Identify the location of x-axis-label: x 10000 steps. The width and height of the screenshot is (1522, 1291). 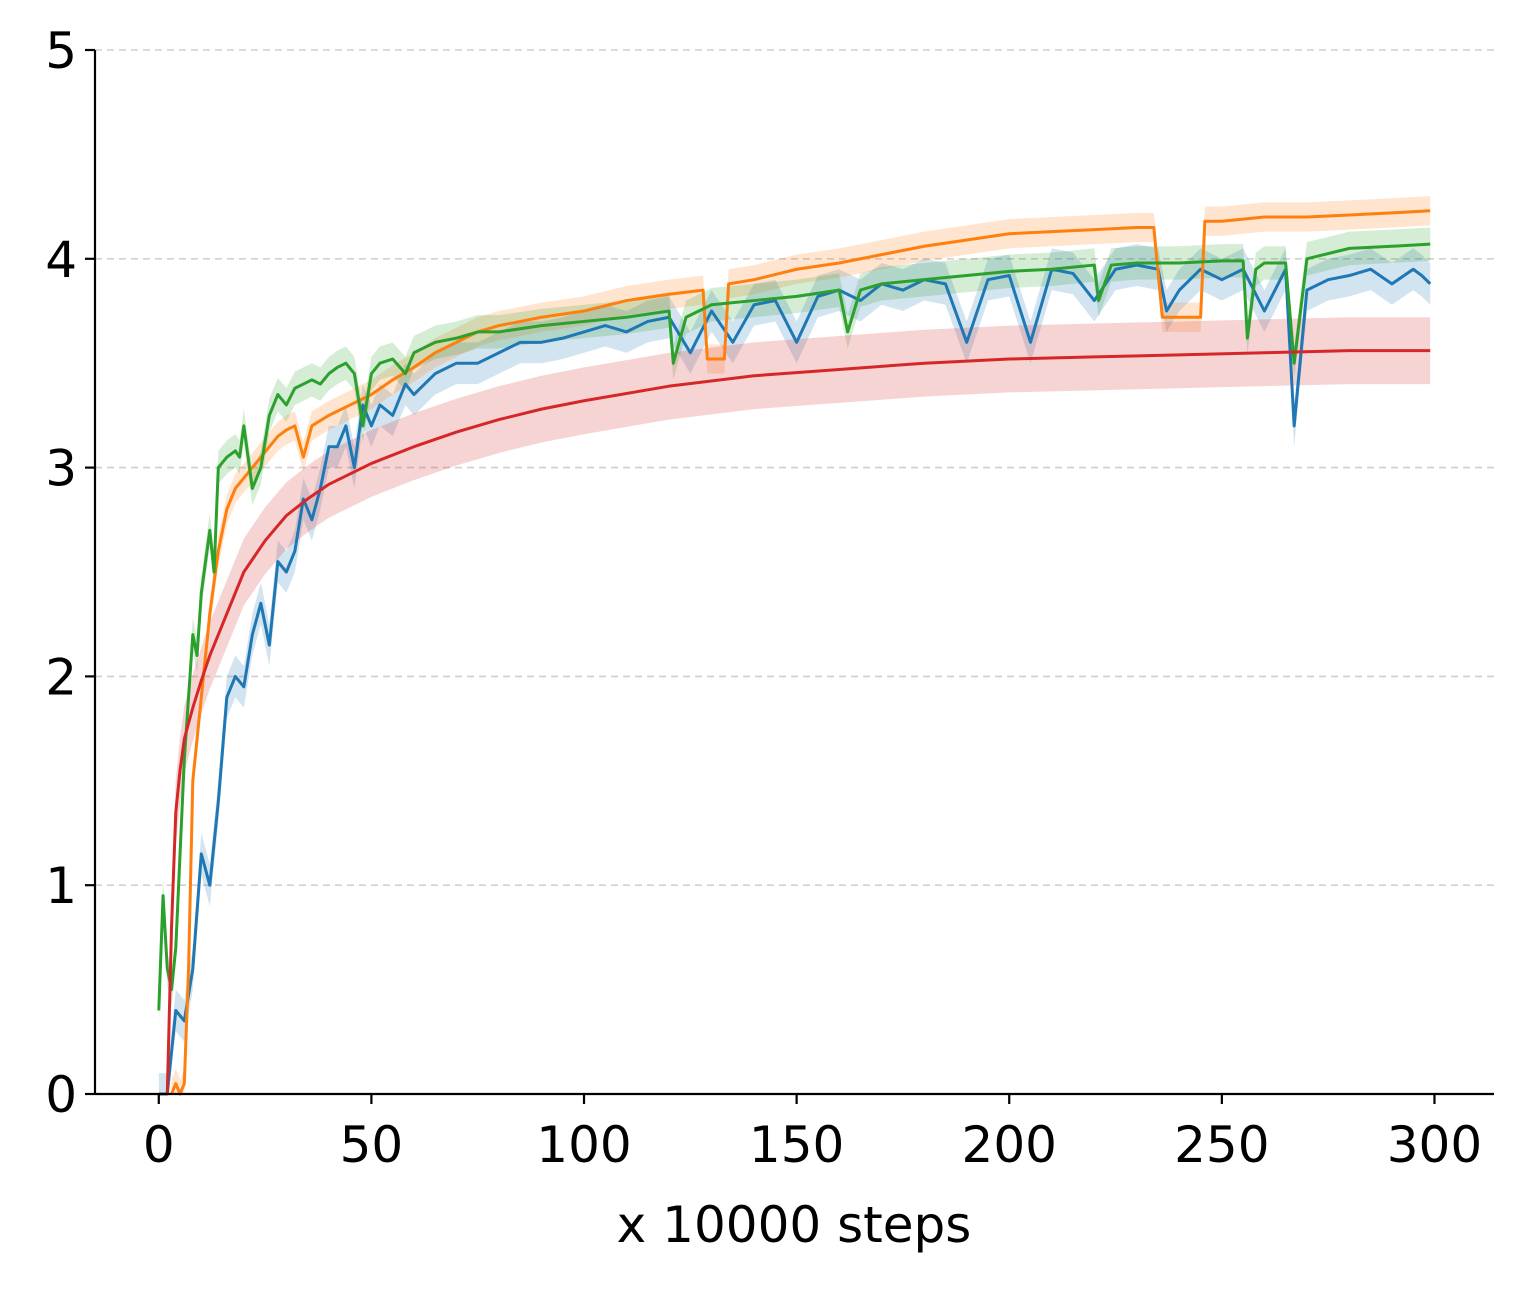
(794, 1225).